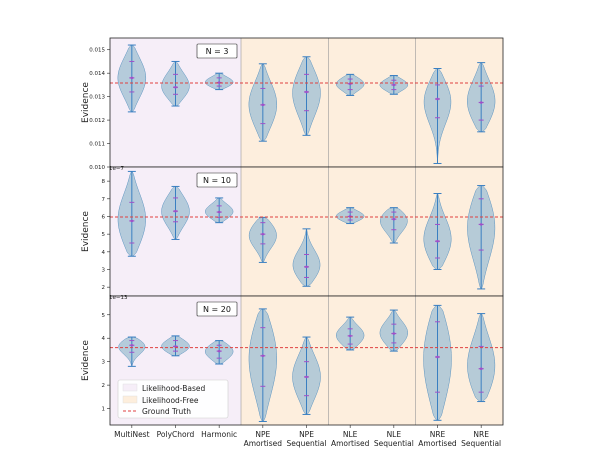  Describe the element at coordinates (176, 434) in the screenshot. I see `x-tick-label: PolyChord` at that location.